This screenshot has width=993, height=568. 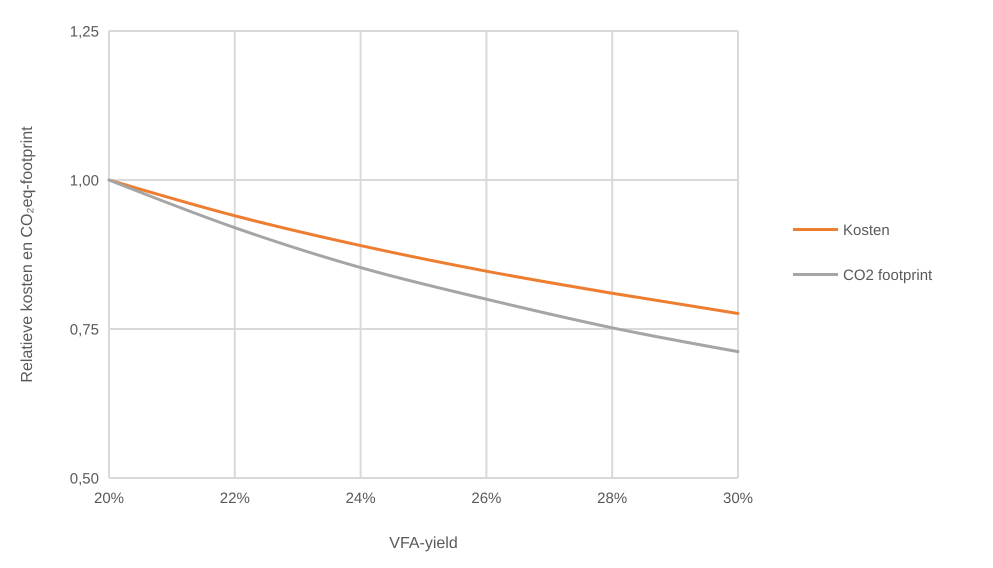 I want to click on x-tick-label: 28%, so click(x=612, y=498).